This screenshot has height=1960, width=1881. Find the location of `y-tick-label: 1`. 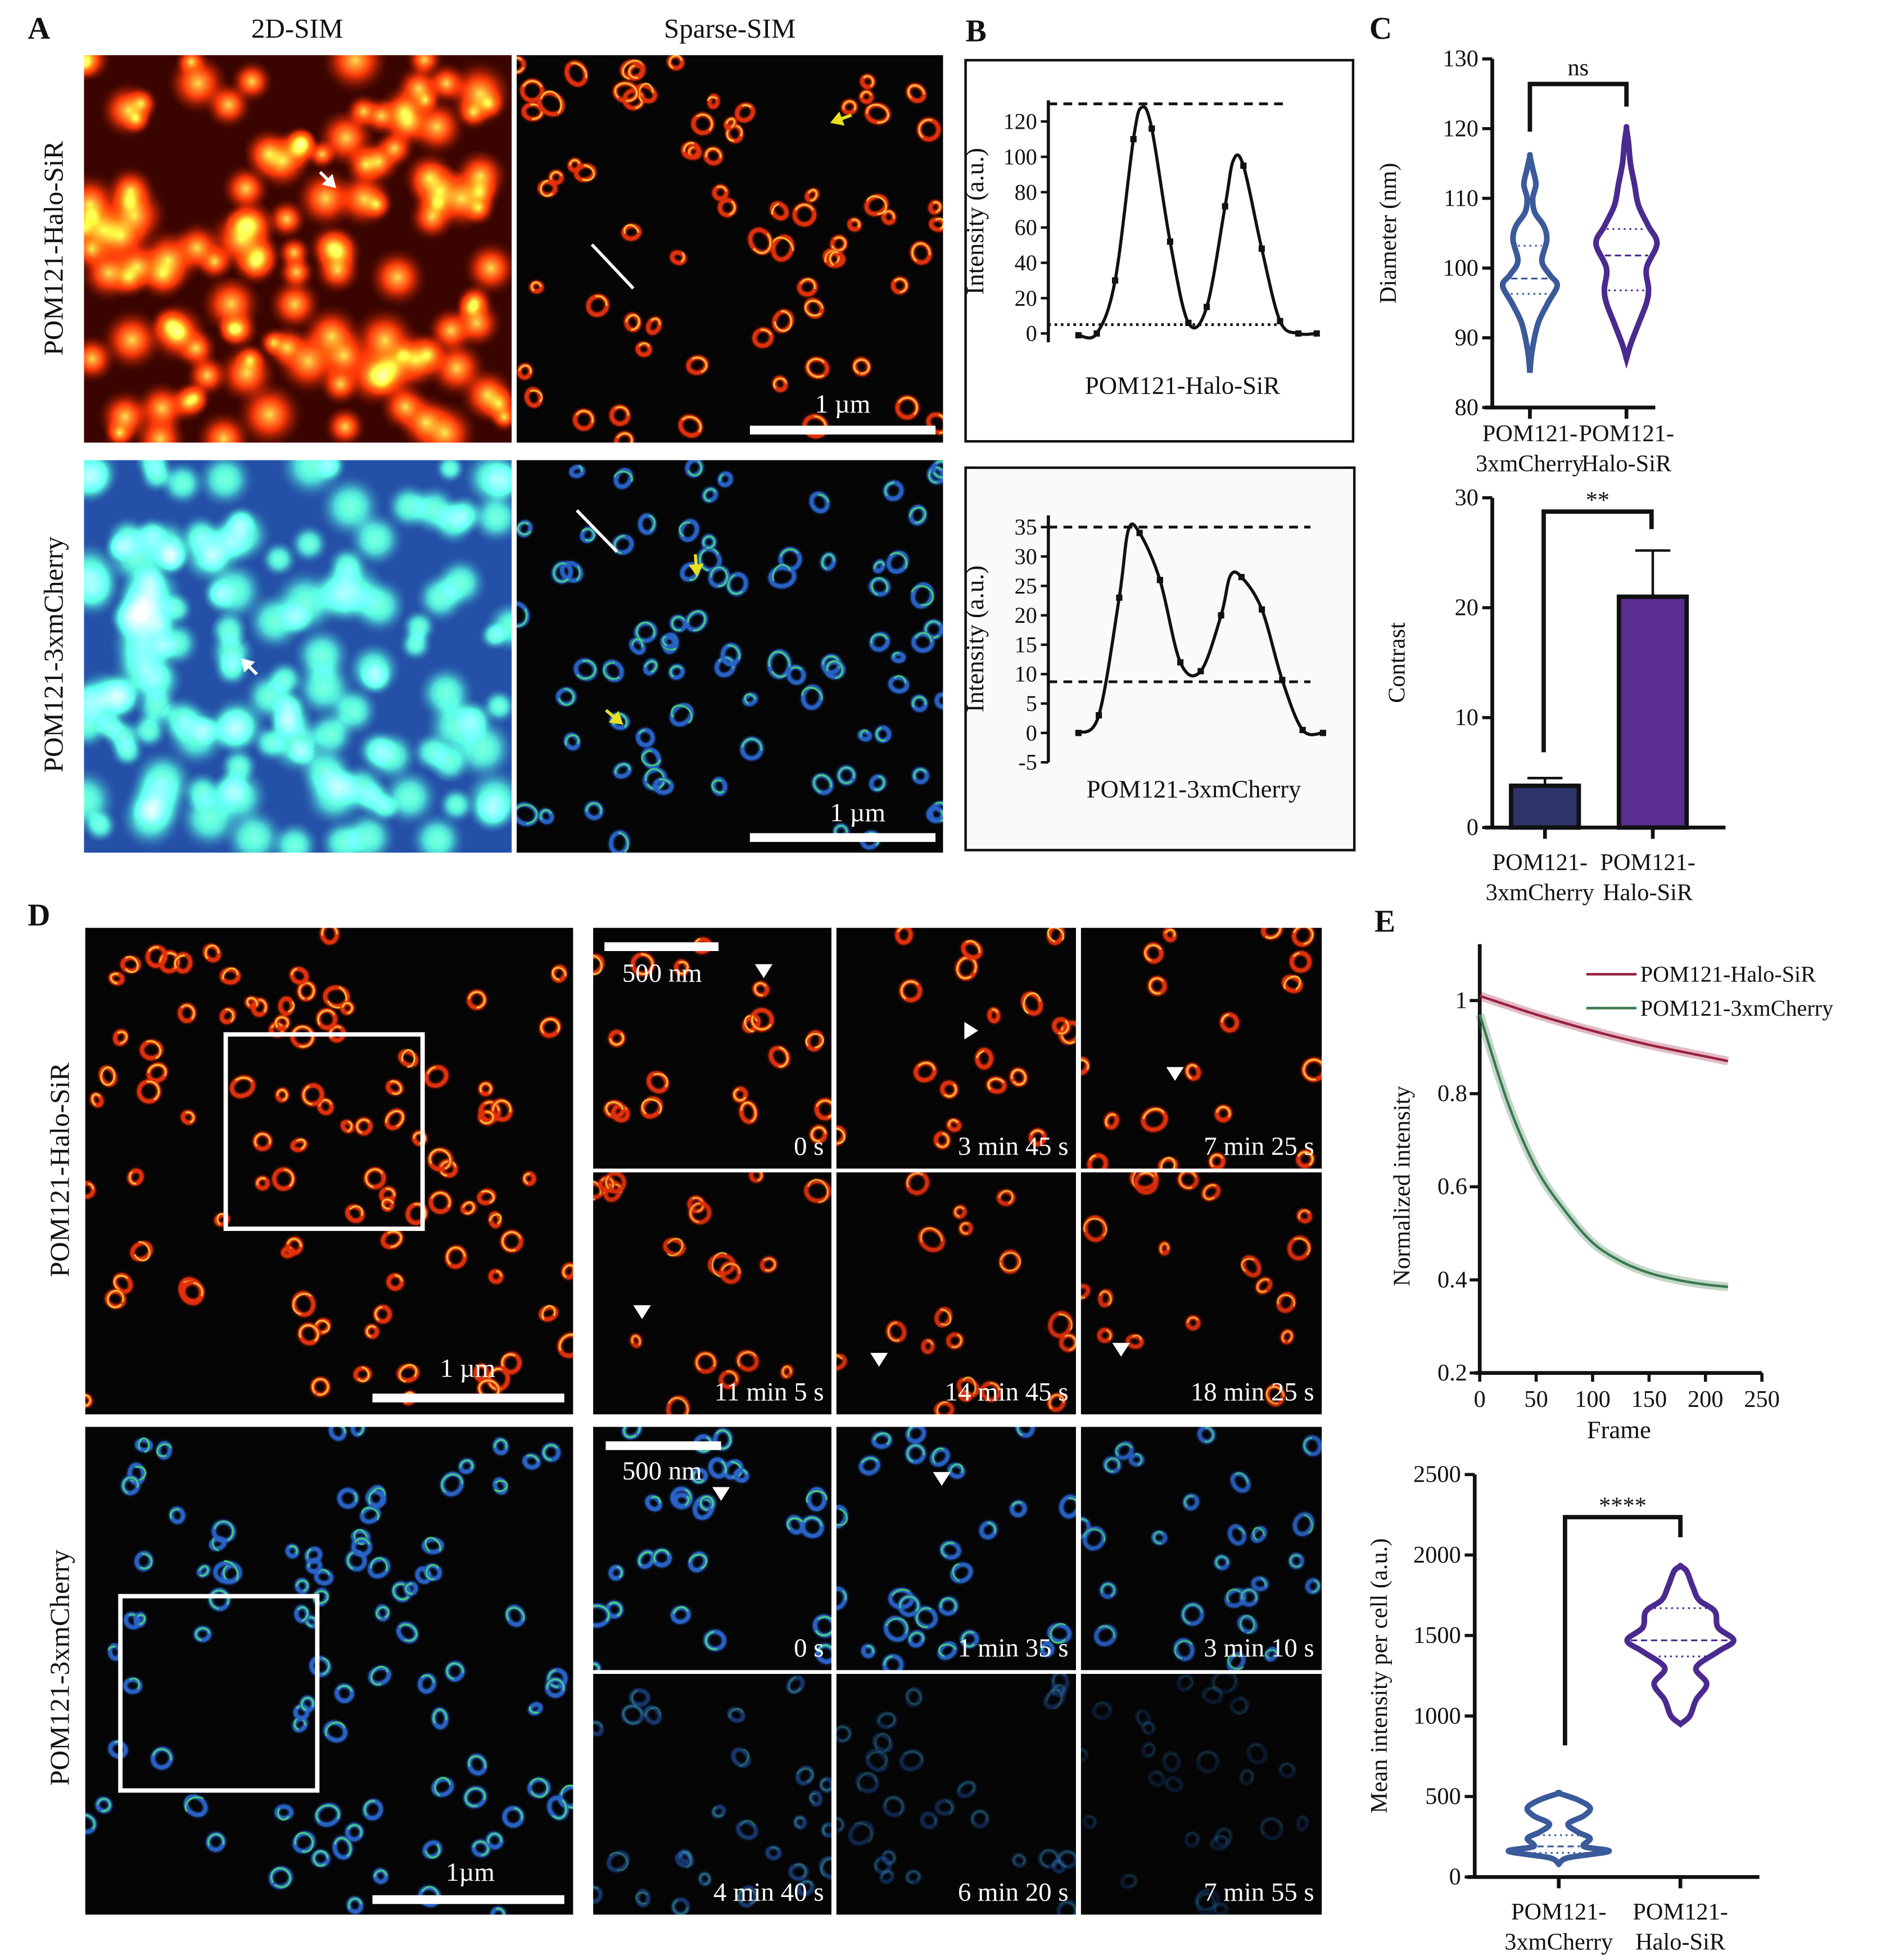

y-tick-label: 1 is located at coordinates (1461, 1000).